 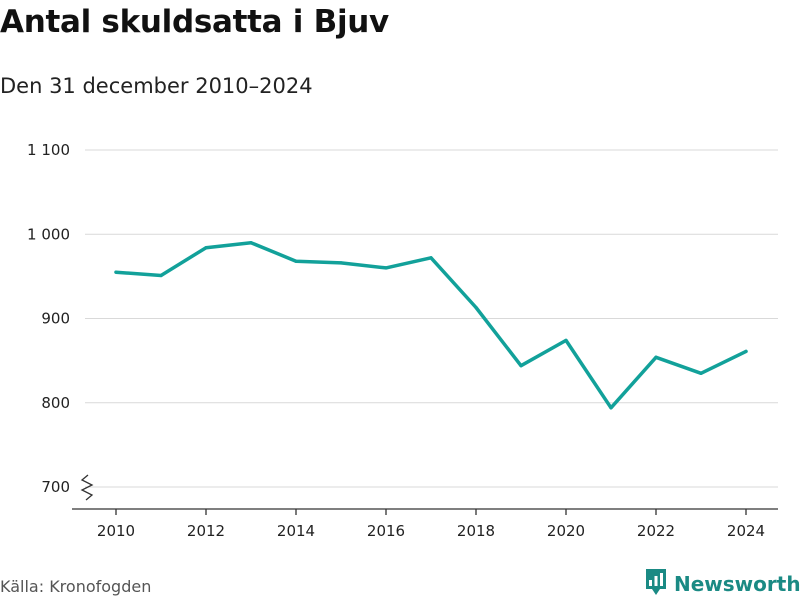 I want to click on x-tick-label: 2024, so click(x=746, y=531).